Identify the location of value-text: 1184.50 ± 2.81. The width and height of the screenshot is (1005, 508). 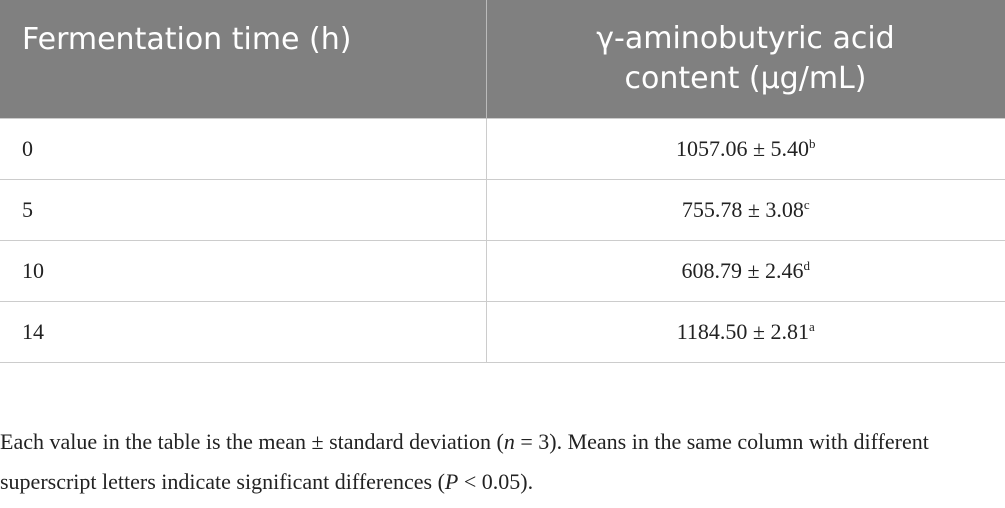
(742, 331).